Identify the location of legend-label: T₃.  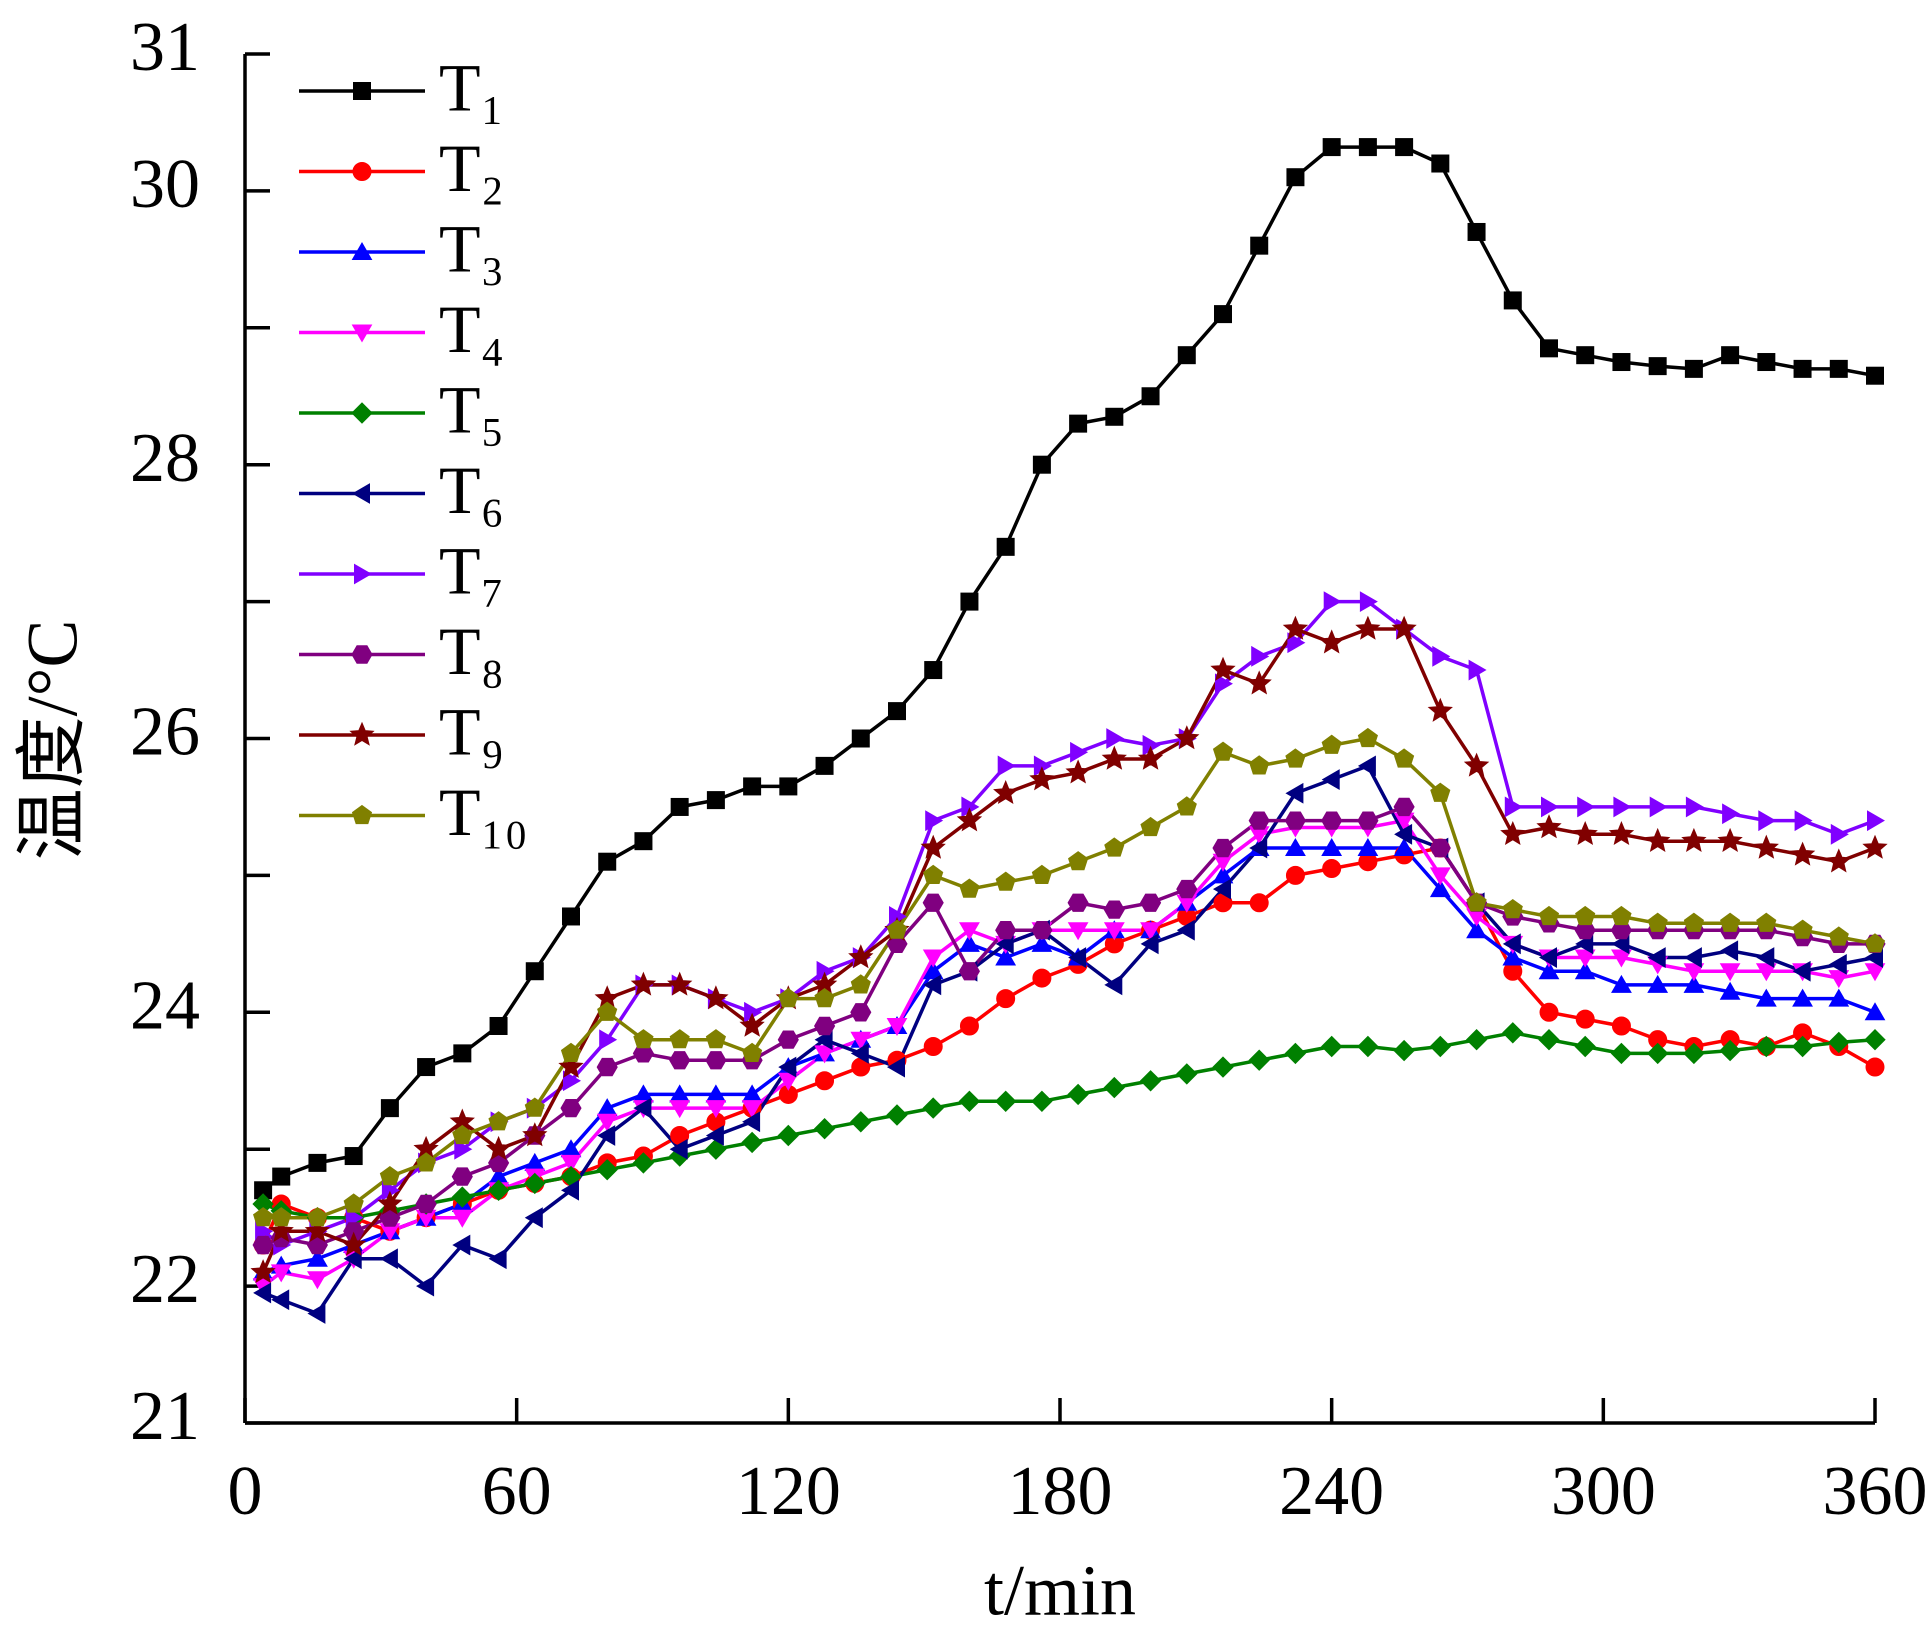
(471, 249).